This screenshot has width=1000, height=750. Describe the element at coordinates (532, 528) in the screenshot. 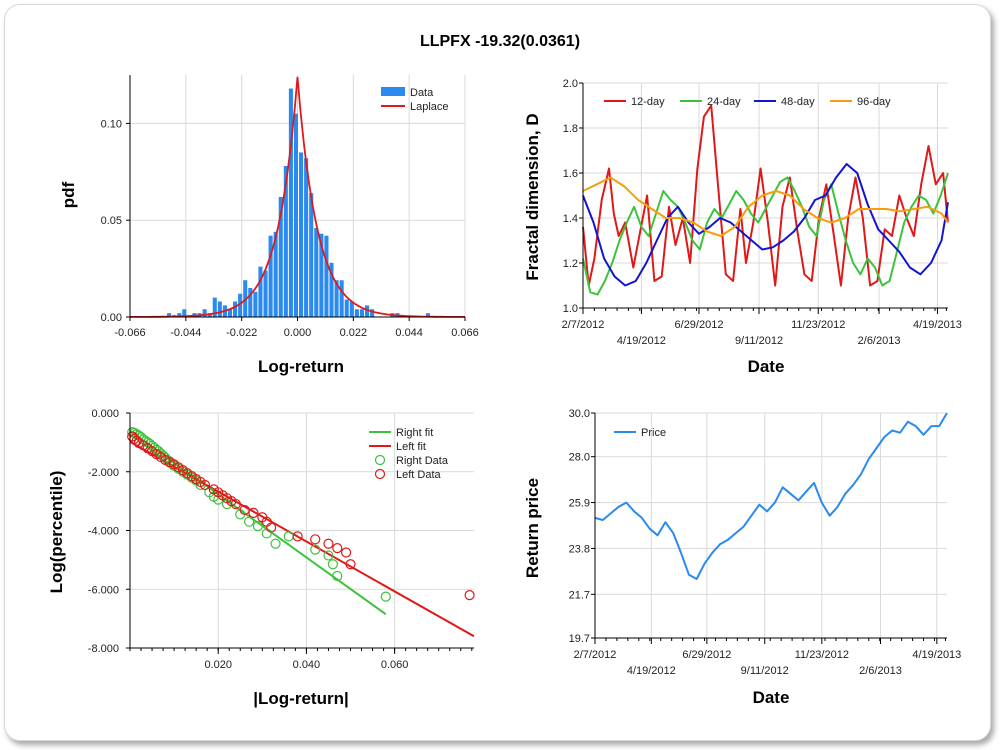

I see `price-ylabel: Return price` at that location.